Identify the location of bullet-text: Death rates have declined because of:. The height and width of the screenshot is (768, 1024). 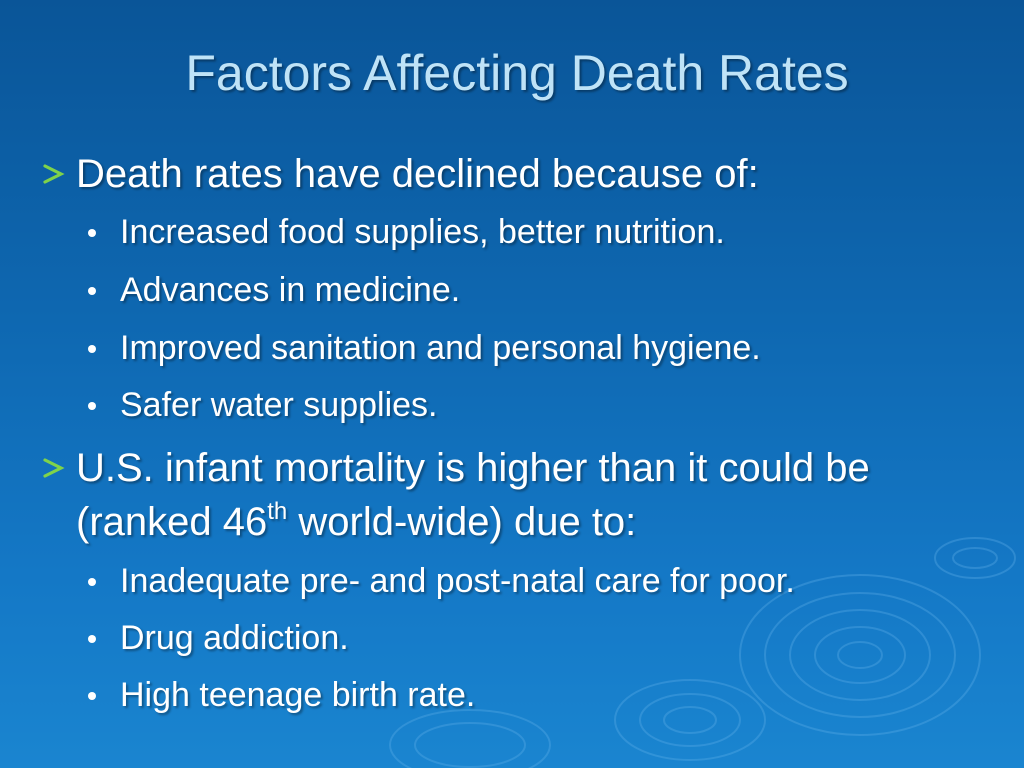
(417, 174).